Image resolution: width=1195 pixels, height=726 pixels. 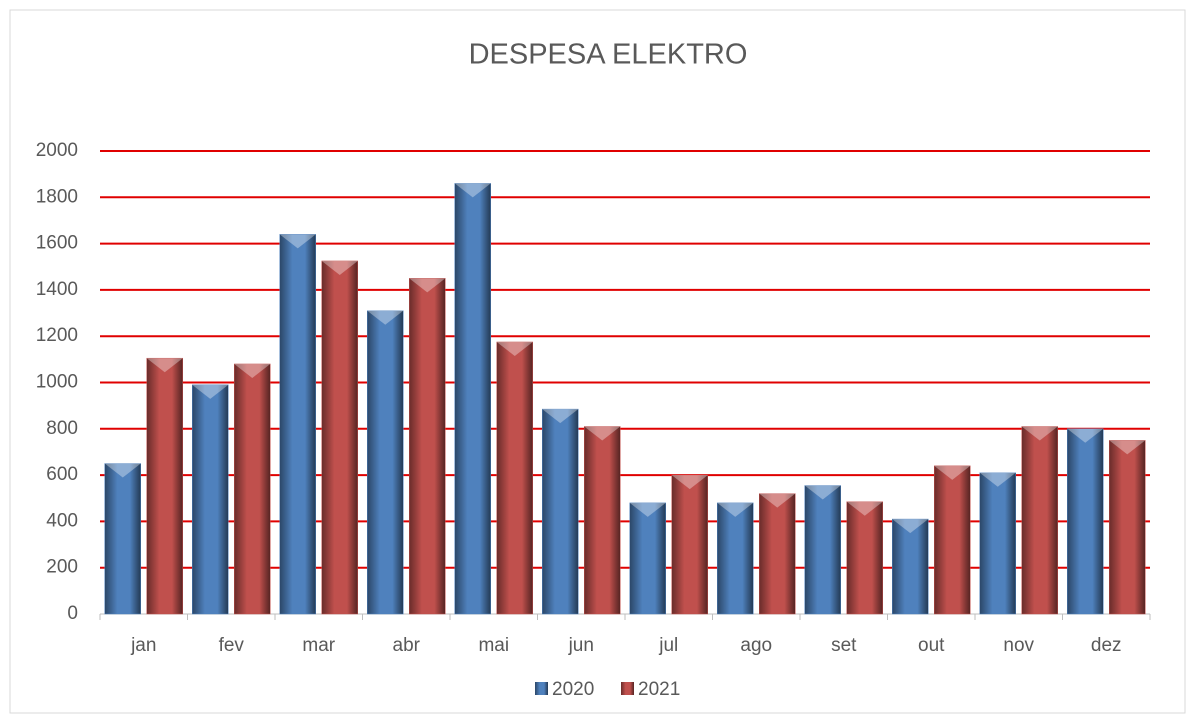 What do you see at coordinates (407, 645) in the screenshot?
I see `x-tick-label: abr` at bounding box center [407, 645].